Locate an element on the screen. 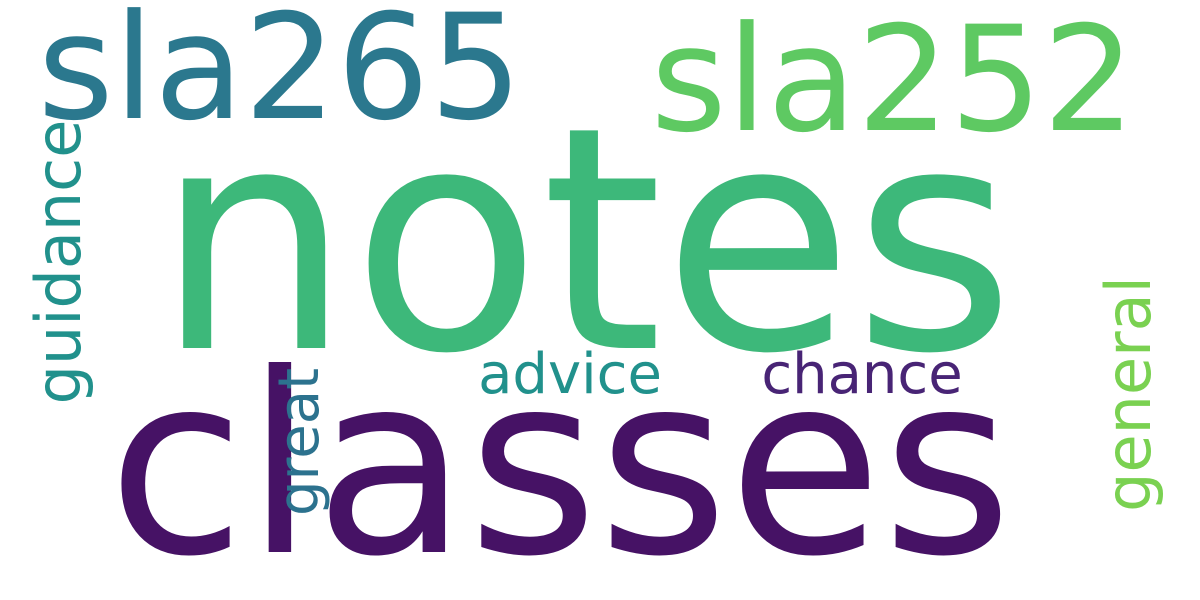 The height and width of the screenshot is (600, 1200). word-advice: advice is located at coordinates (570, 374).